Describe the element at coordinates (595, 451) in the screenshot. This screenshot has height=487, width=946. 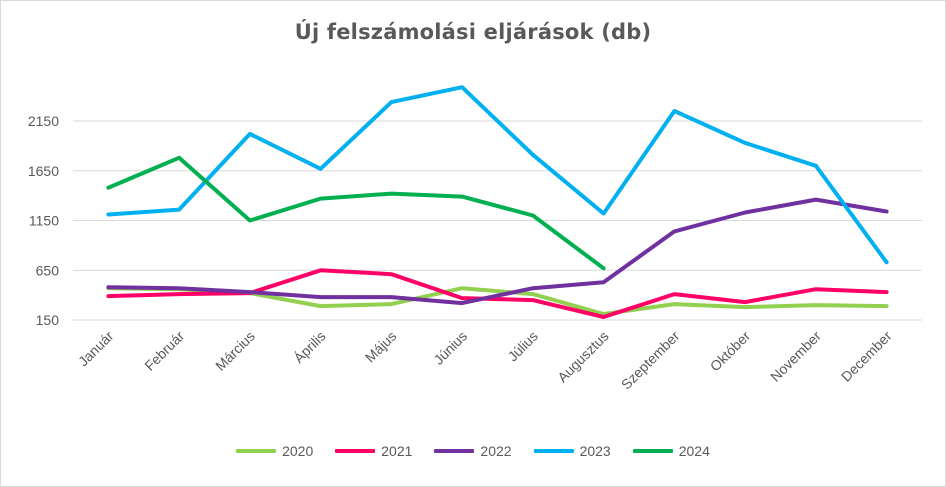
I see `legend-label: 2023` at that location.